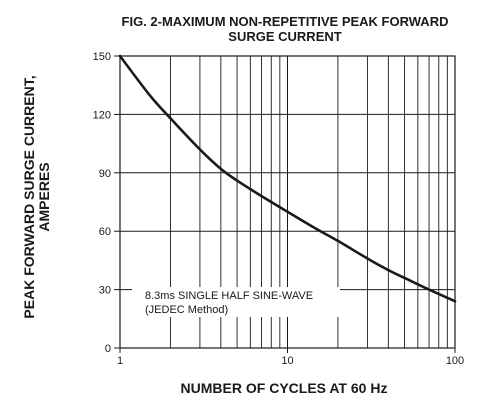 The image size is (494, 413). Describe the element at coordinates (108, 349) in the screenshot. I see `y-tick-label: 0` at that location.